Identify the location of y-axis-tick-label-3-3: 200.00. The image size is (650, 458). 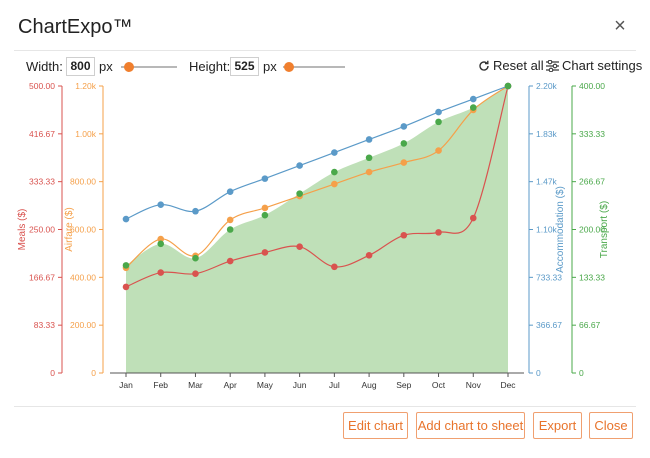
(592, 230).